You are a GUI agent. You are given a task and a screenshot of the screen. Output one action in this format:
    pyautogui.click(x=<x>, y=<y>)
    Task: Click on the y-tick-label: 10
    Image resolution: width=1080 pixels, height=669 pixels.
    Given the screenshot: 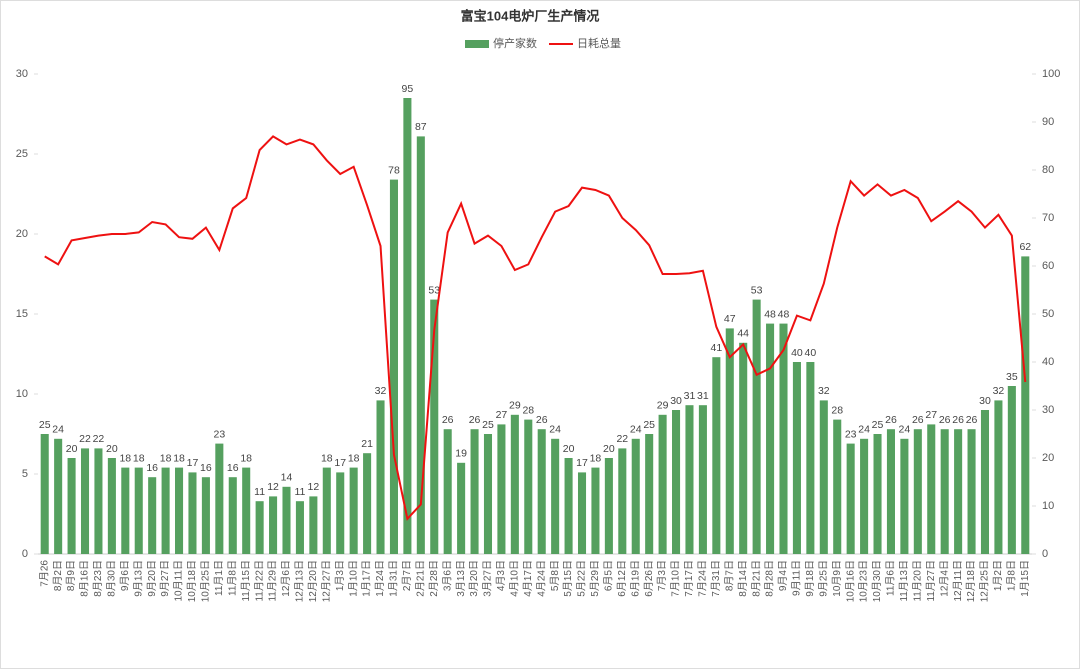 What is the action you would take?
    pyautogui.click(x=22, y=394)
    